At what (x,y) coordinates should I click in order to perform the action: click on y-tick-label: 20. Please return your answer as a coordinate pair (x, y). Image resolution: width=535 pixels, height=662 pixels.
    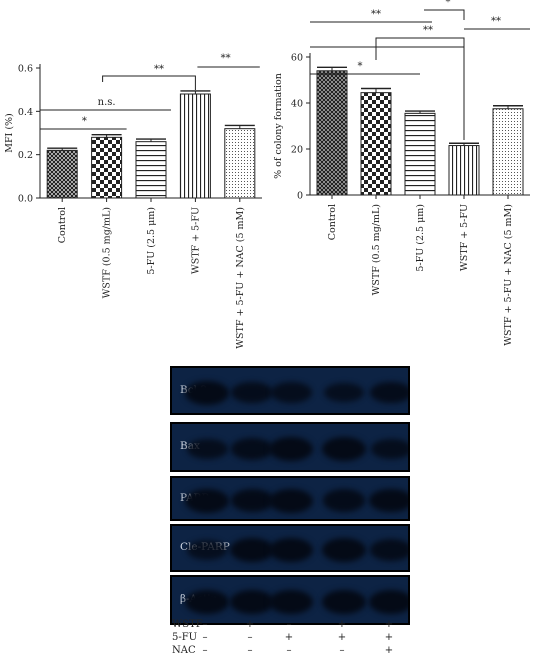
    Looking at the image, I should click on (297, 150).